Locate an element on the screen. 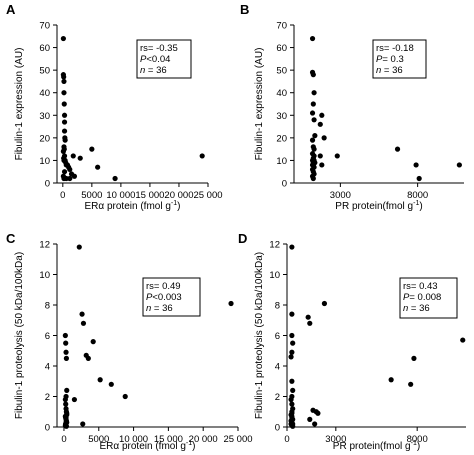 Image resolution: width=474 pixels, height=455 pixels. y-tick-label: 6 is located at coordinates (277, 336).